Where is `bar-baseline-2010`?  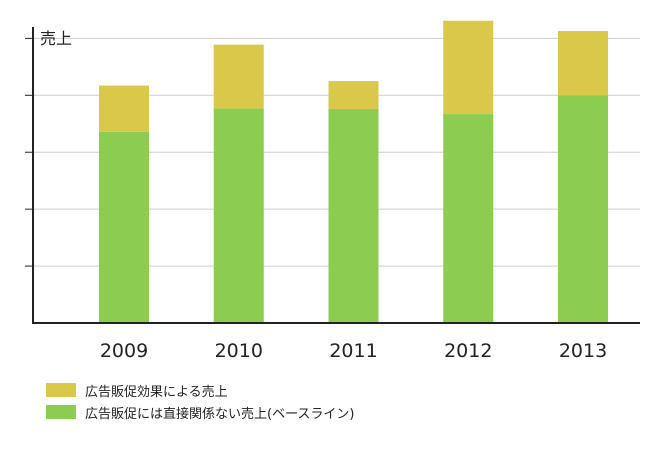
bar-baseline-2010 is located at coordinates (238, 216).